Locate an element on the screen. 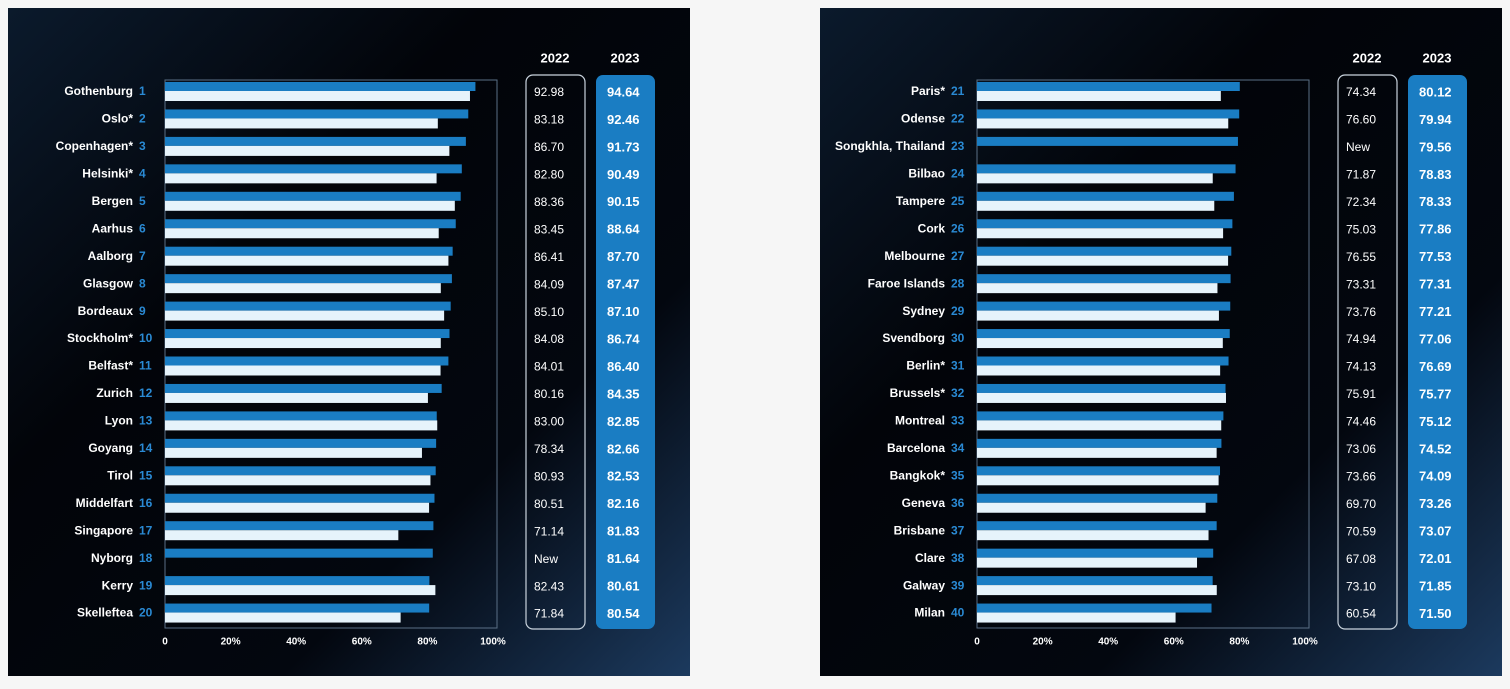 This screenshot has height=689, width=1510. y-tick-label: Stockholm* is located at coordinates (100, 338).